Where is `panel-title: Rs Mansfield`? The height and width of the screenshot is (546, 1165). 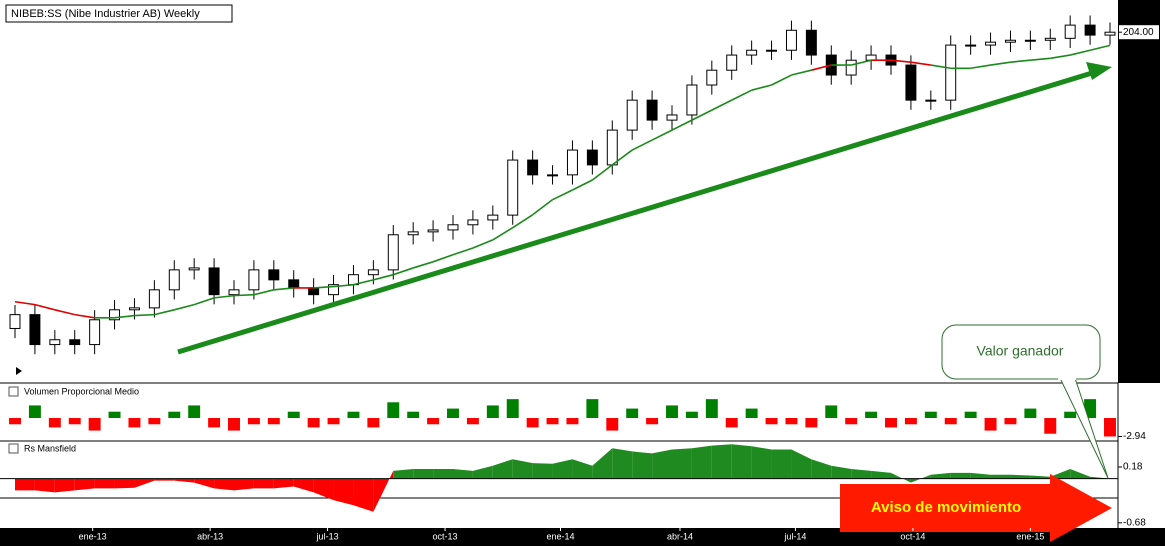
panel-title: Rs Mansfield is located at coordinates (50, 448).